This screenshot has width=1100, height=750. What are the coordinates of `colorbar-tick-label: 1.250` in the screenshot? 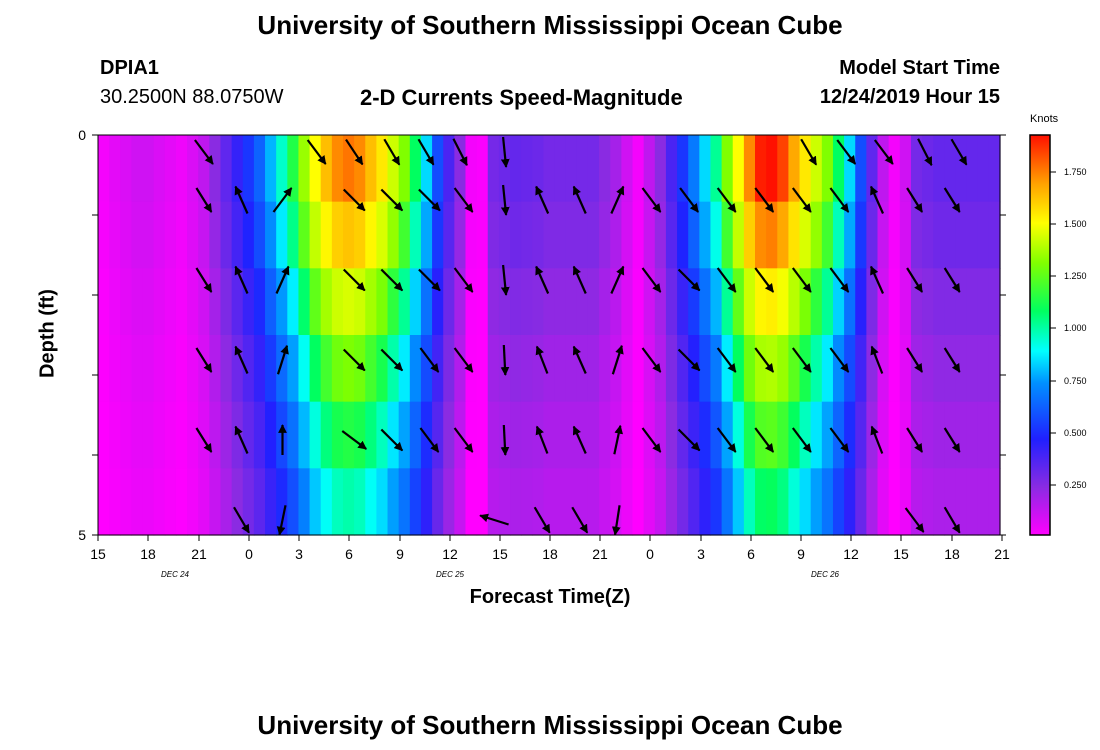 It's located at (1075, 276).